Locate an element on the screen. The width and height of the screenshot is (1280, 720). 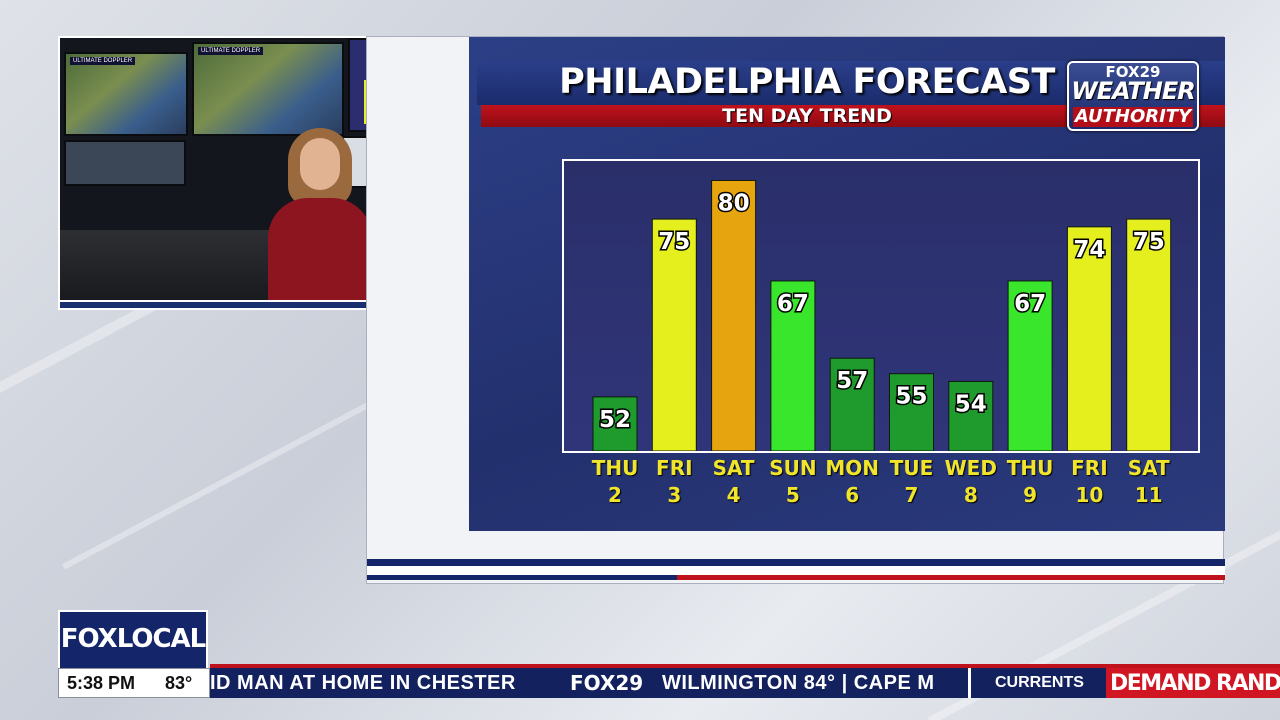
stripe-white is located at coordinates (796, 570).